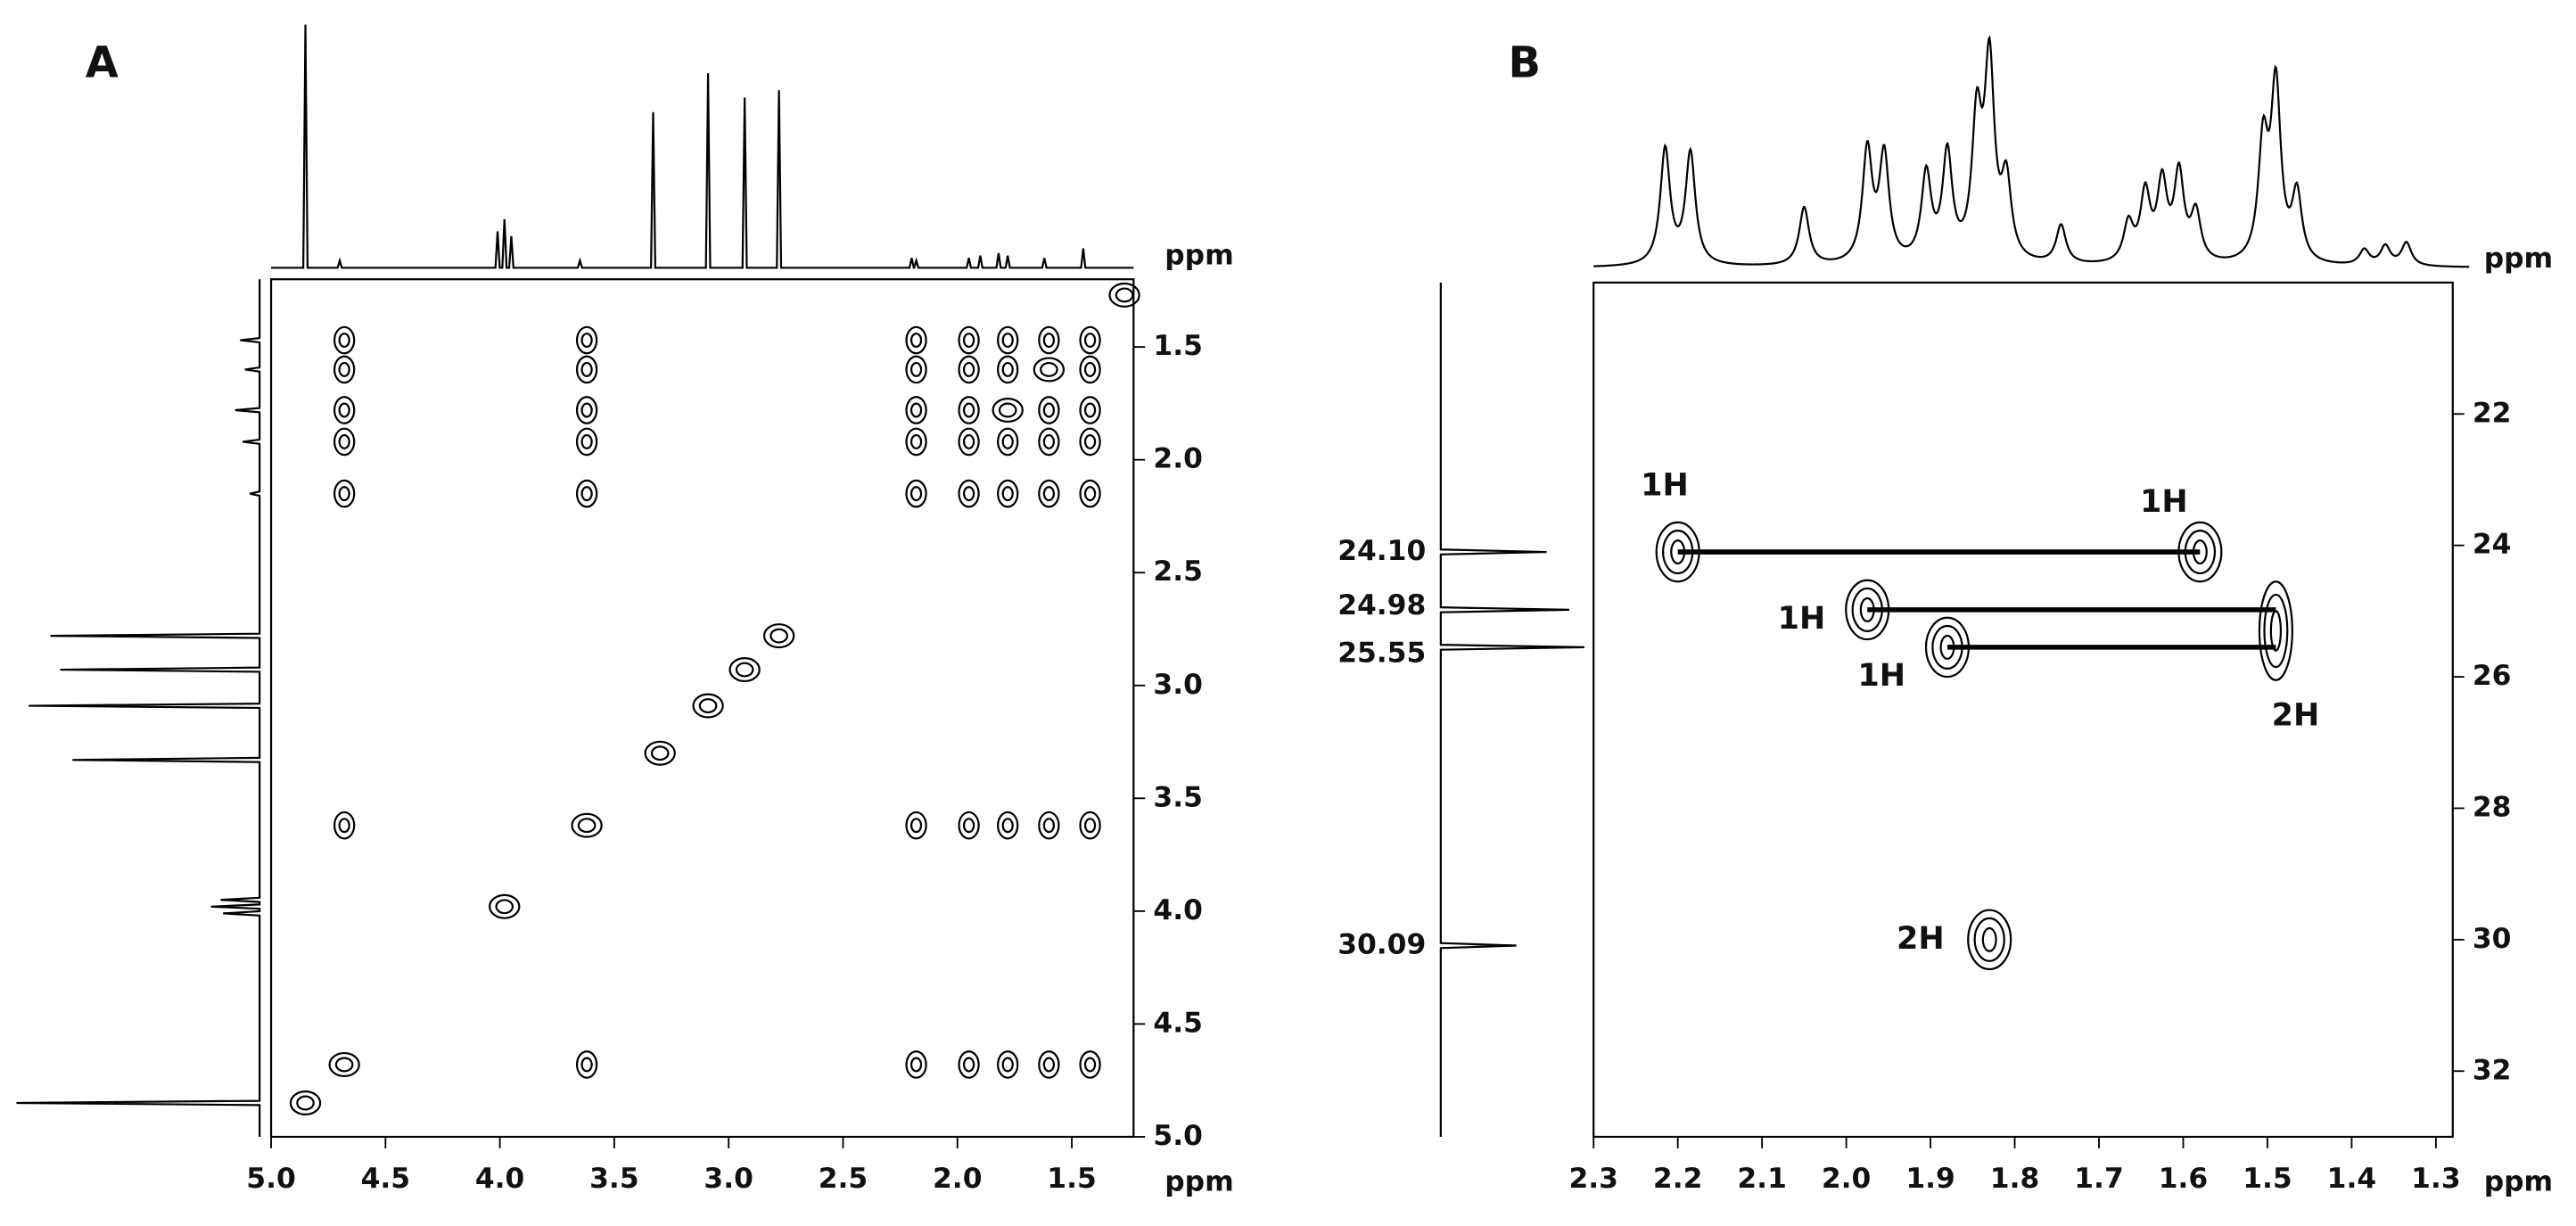 The width and height of the screenshot is (2576, 1226). Describe the element at coordinates (1381, 653) in the screenshot. I see `shift-label: 25.55` at that location.